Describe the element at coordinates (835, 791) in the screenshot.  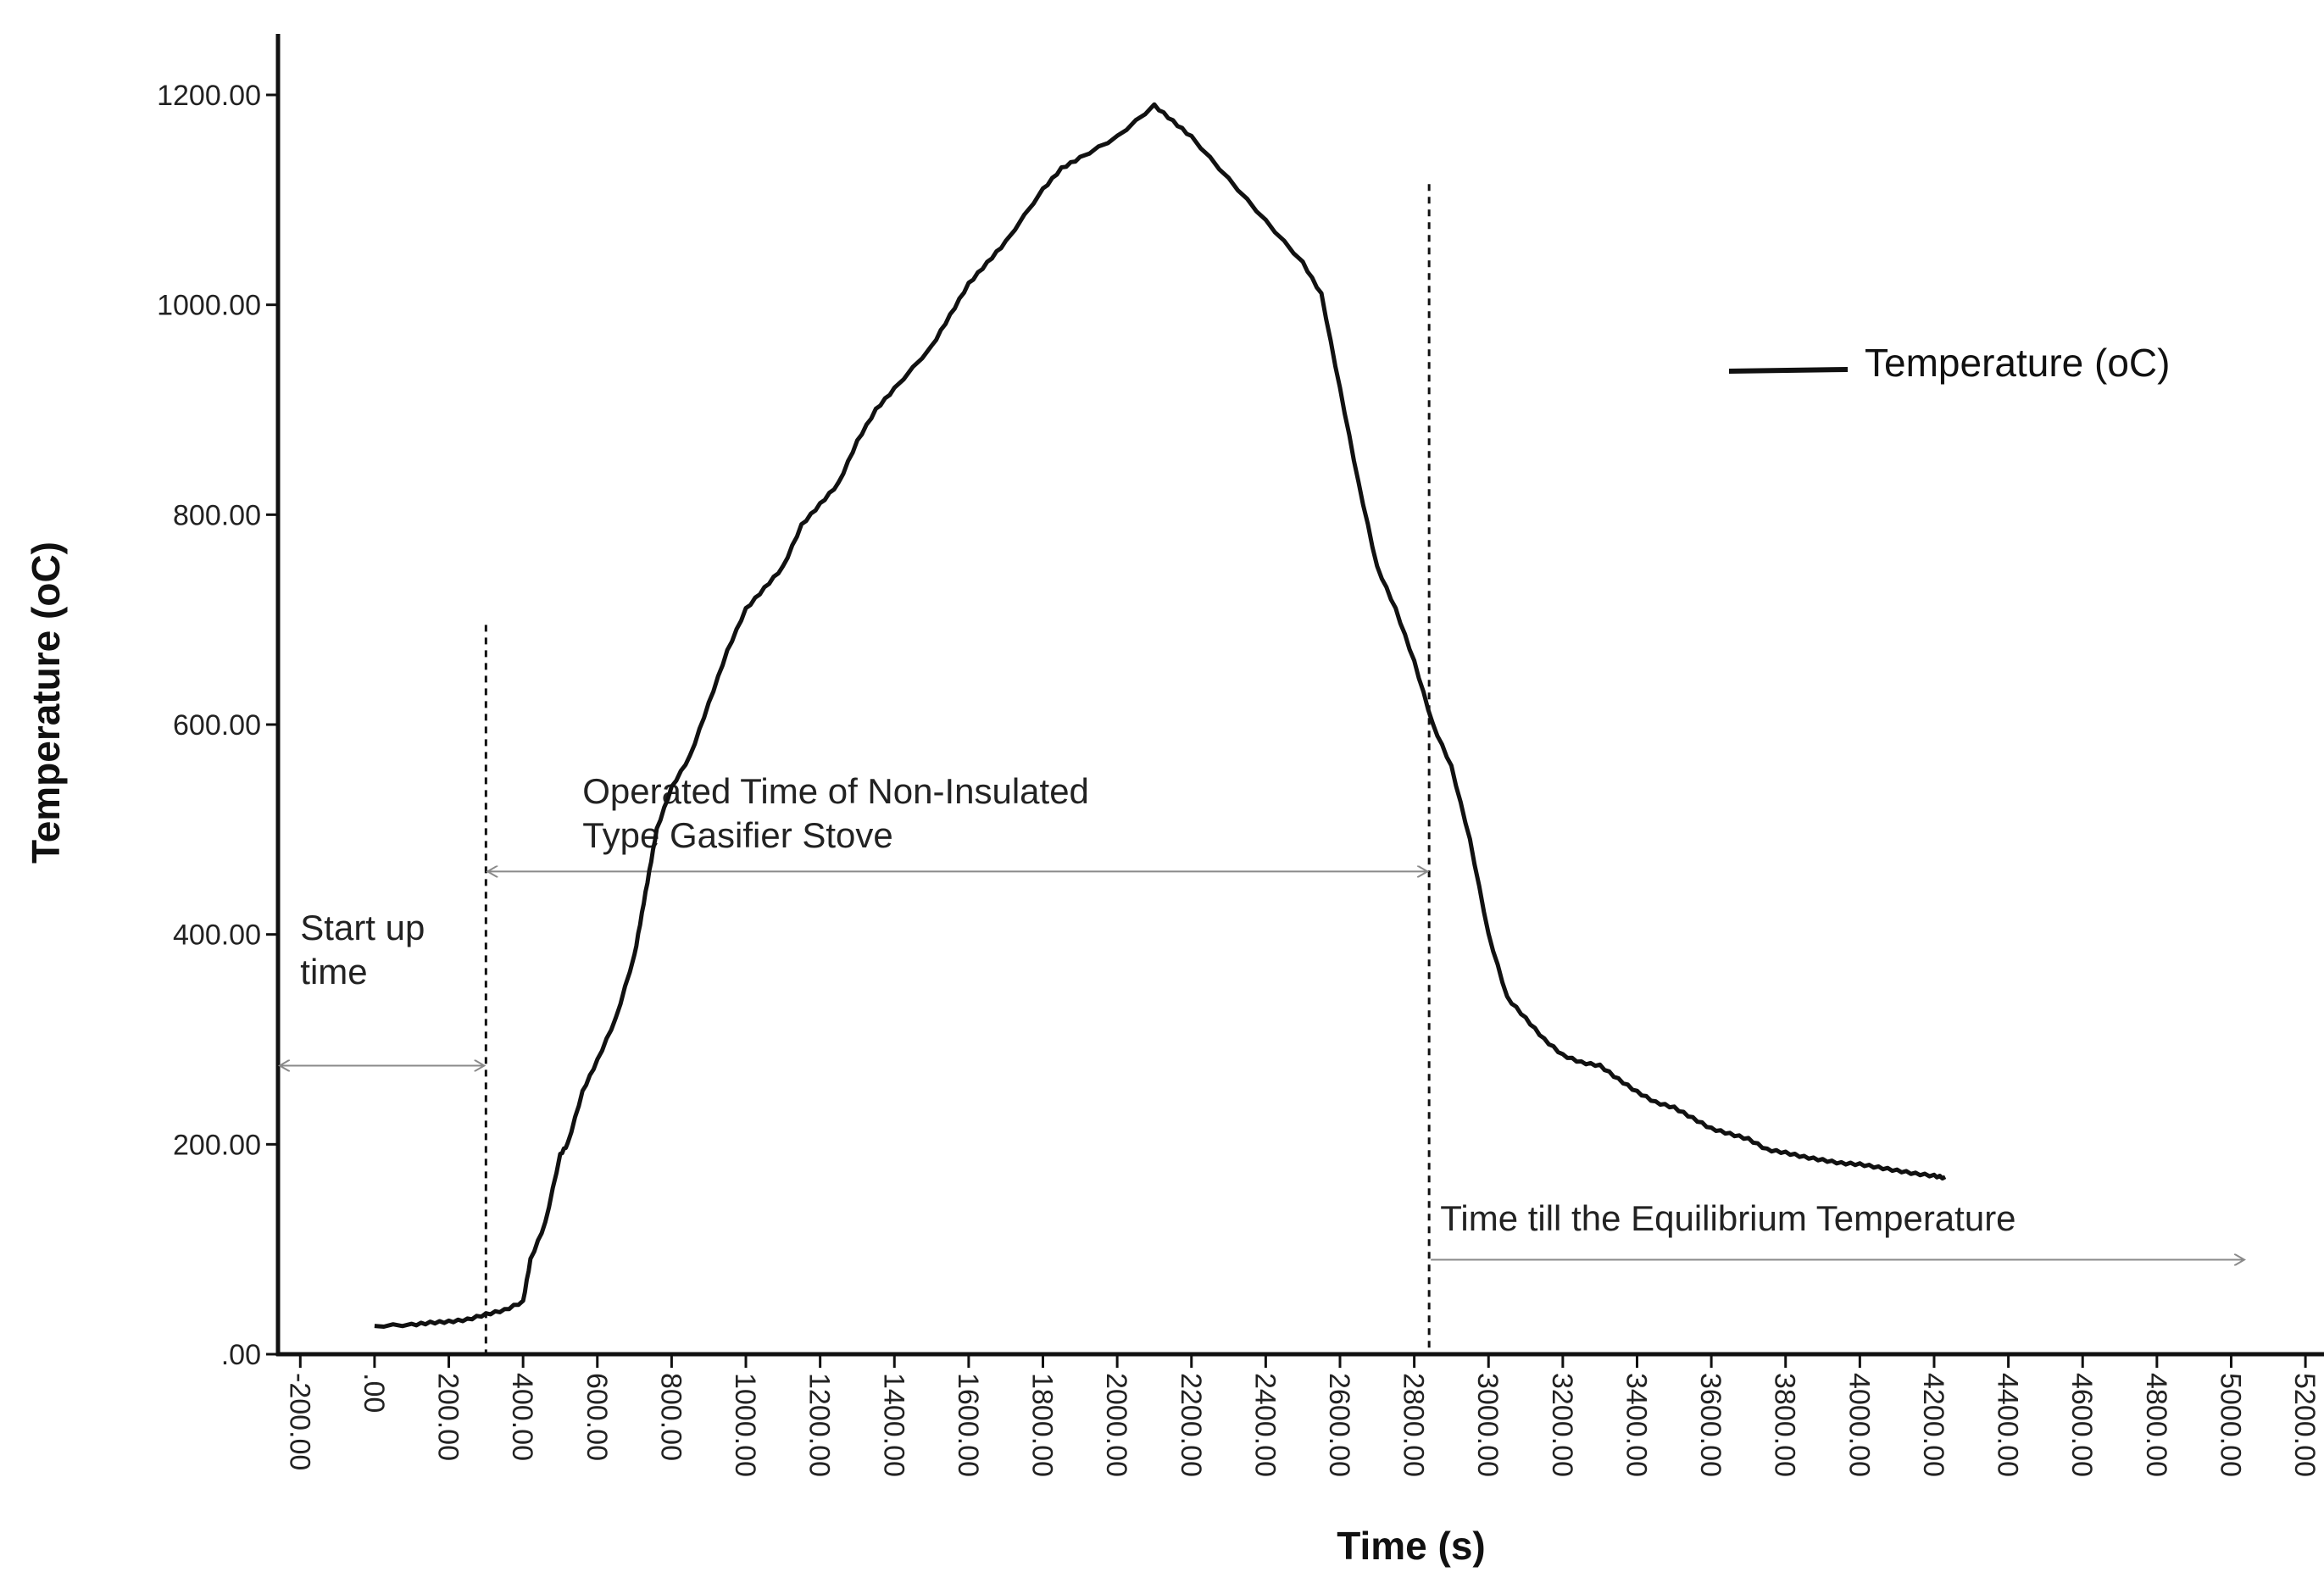
I see `annotation-text: Operated Time of Non-Insulated` at that location.